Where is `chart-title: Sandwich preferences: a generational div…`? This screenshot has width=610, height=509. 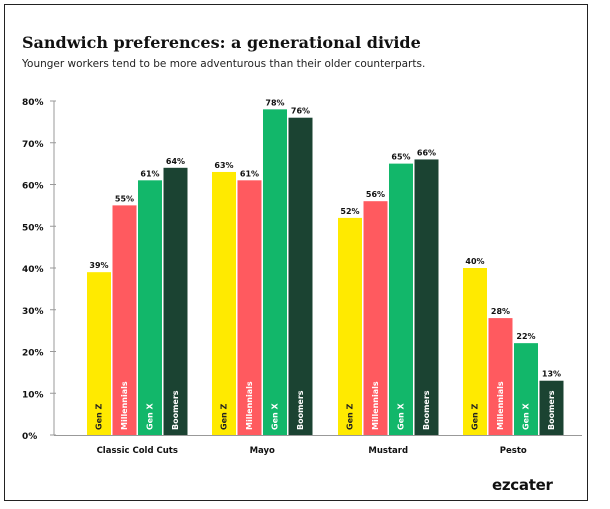 chart-title: Sandwich preferences: a generational div… is located at coordinates (221, 42).